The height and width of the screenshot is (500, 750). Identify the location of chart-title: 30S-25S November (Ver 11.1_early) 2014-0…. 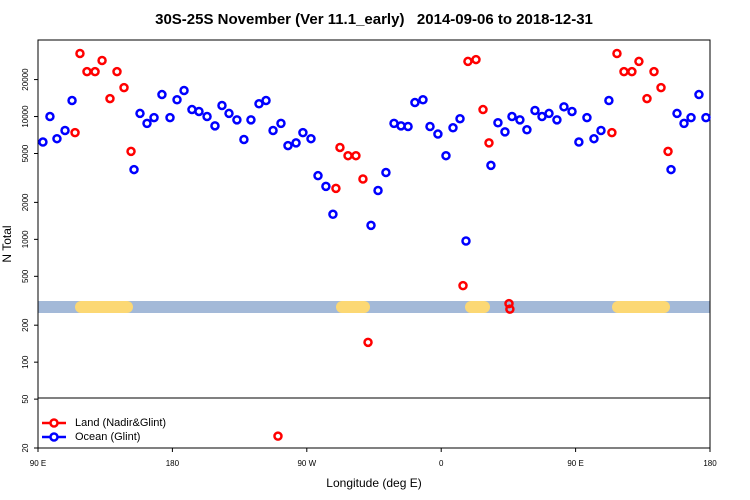
(374, 19).